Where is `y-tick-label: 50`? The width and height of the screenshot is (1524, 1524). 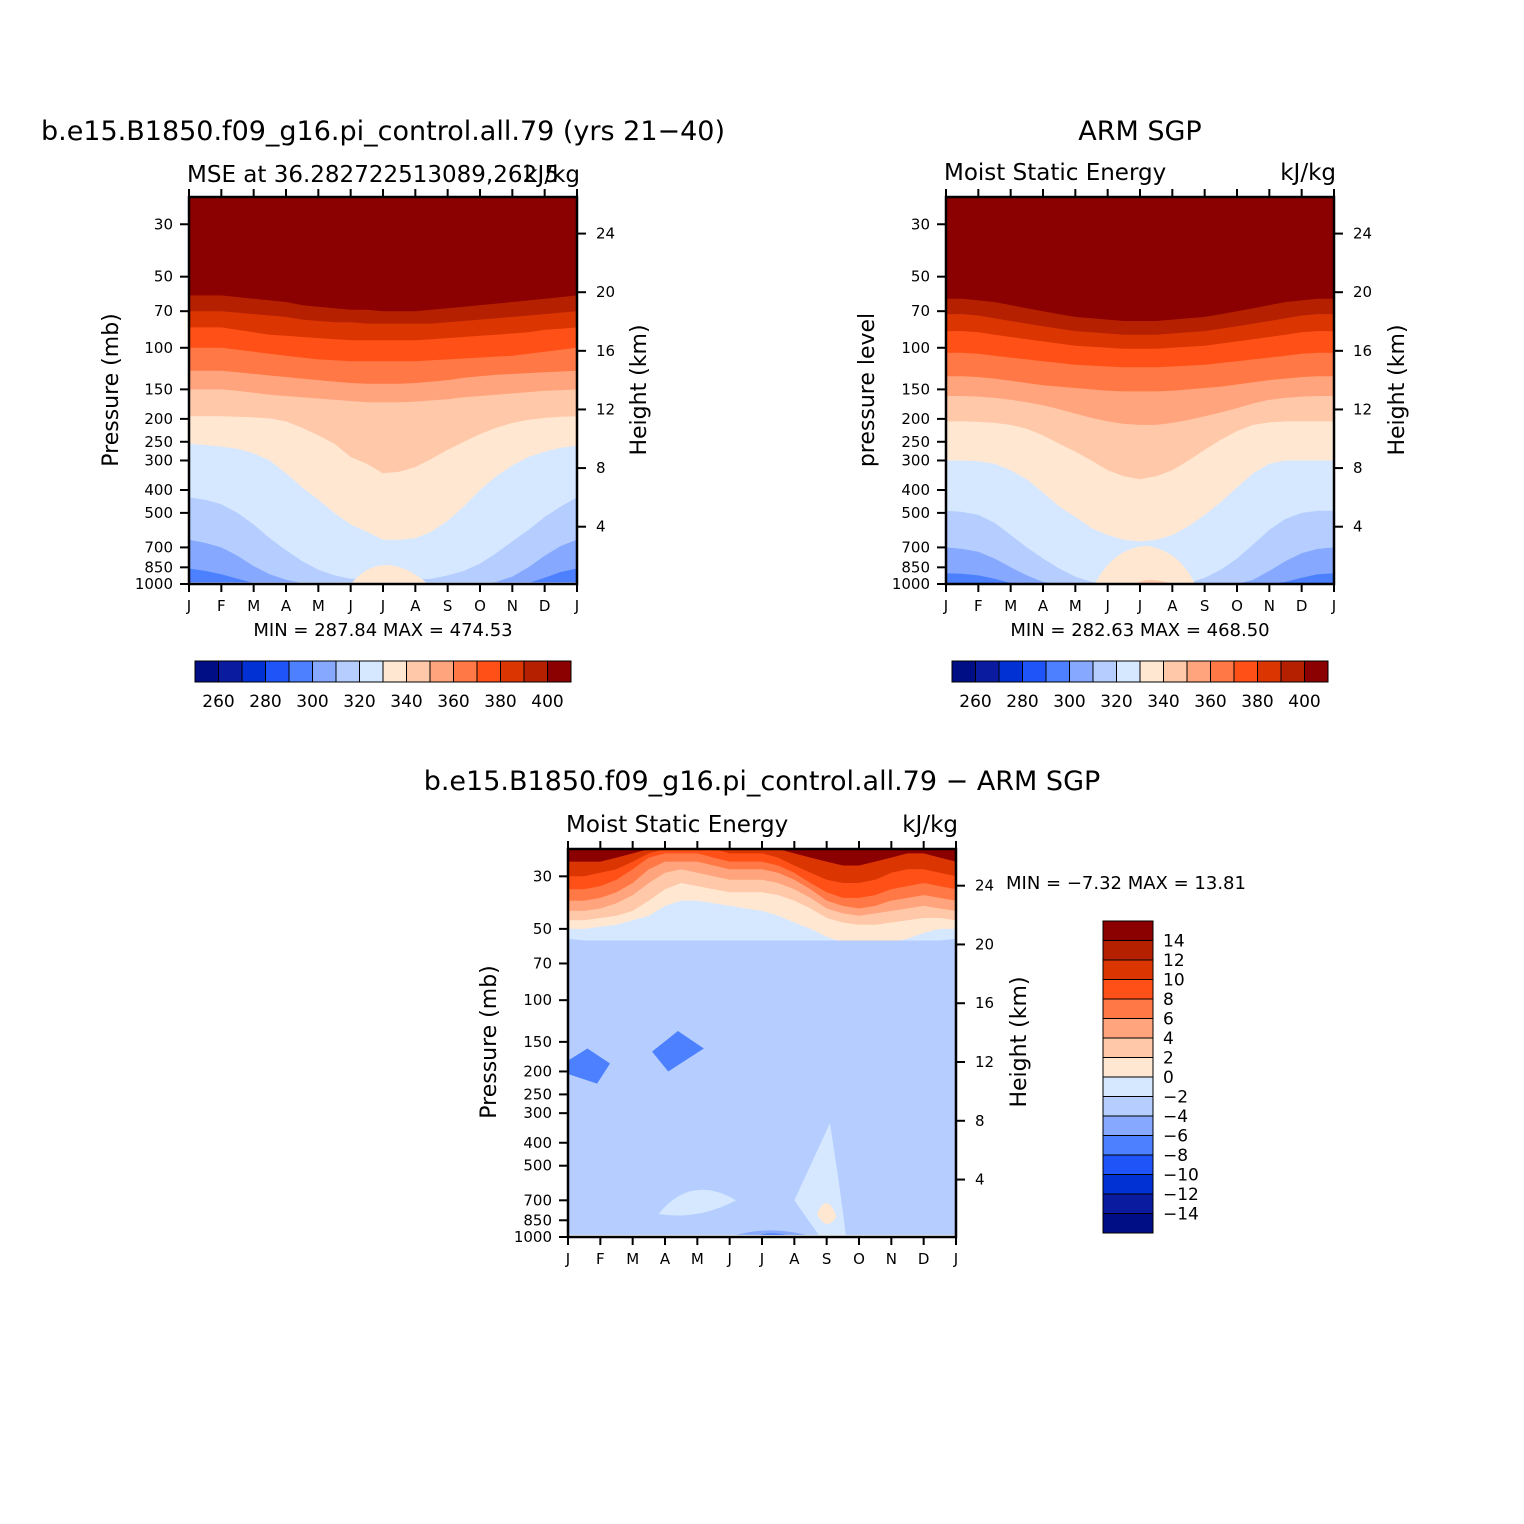 y-tick-label: 50 is located at coordinates (163, 277).